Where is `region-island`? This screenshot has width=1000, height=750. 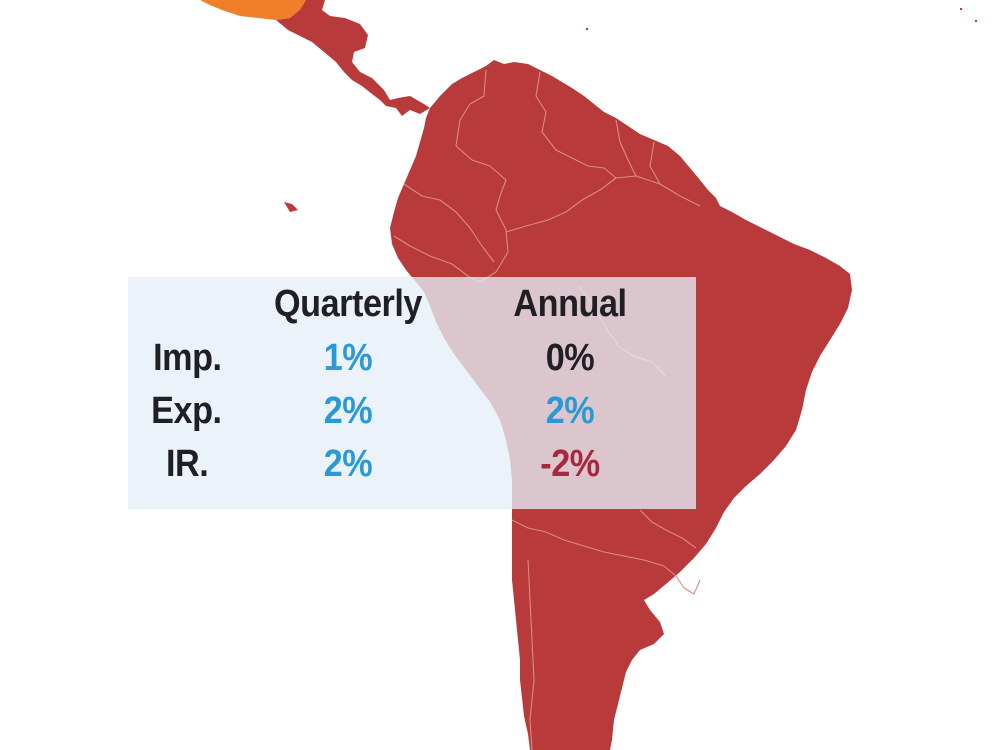
region-island is located at coordinates (291, 207).